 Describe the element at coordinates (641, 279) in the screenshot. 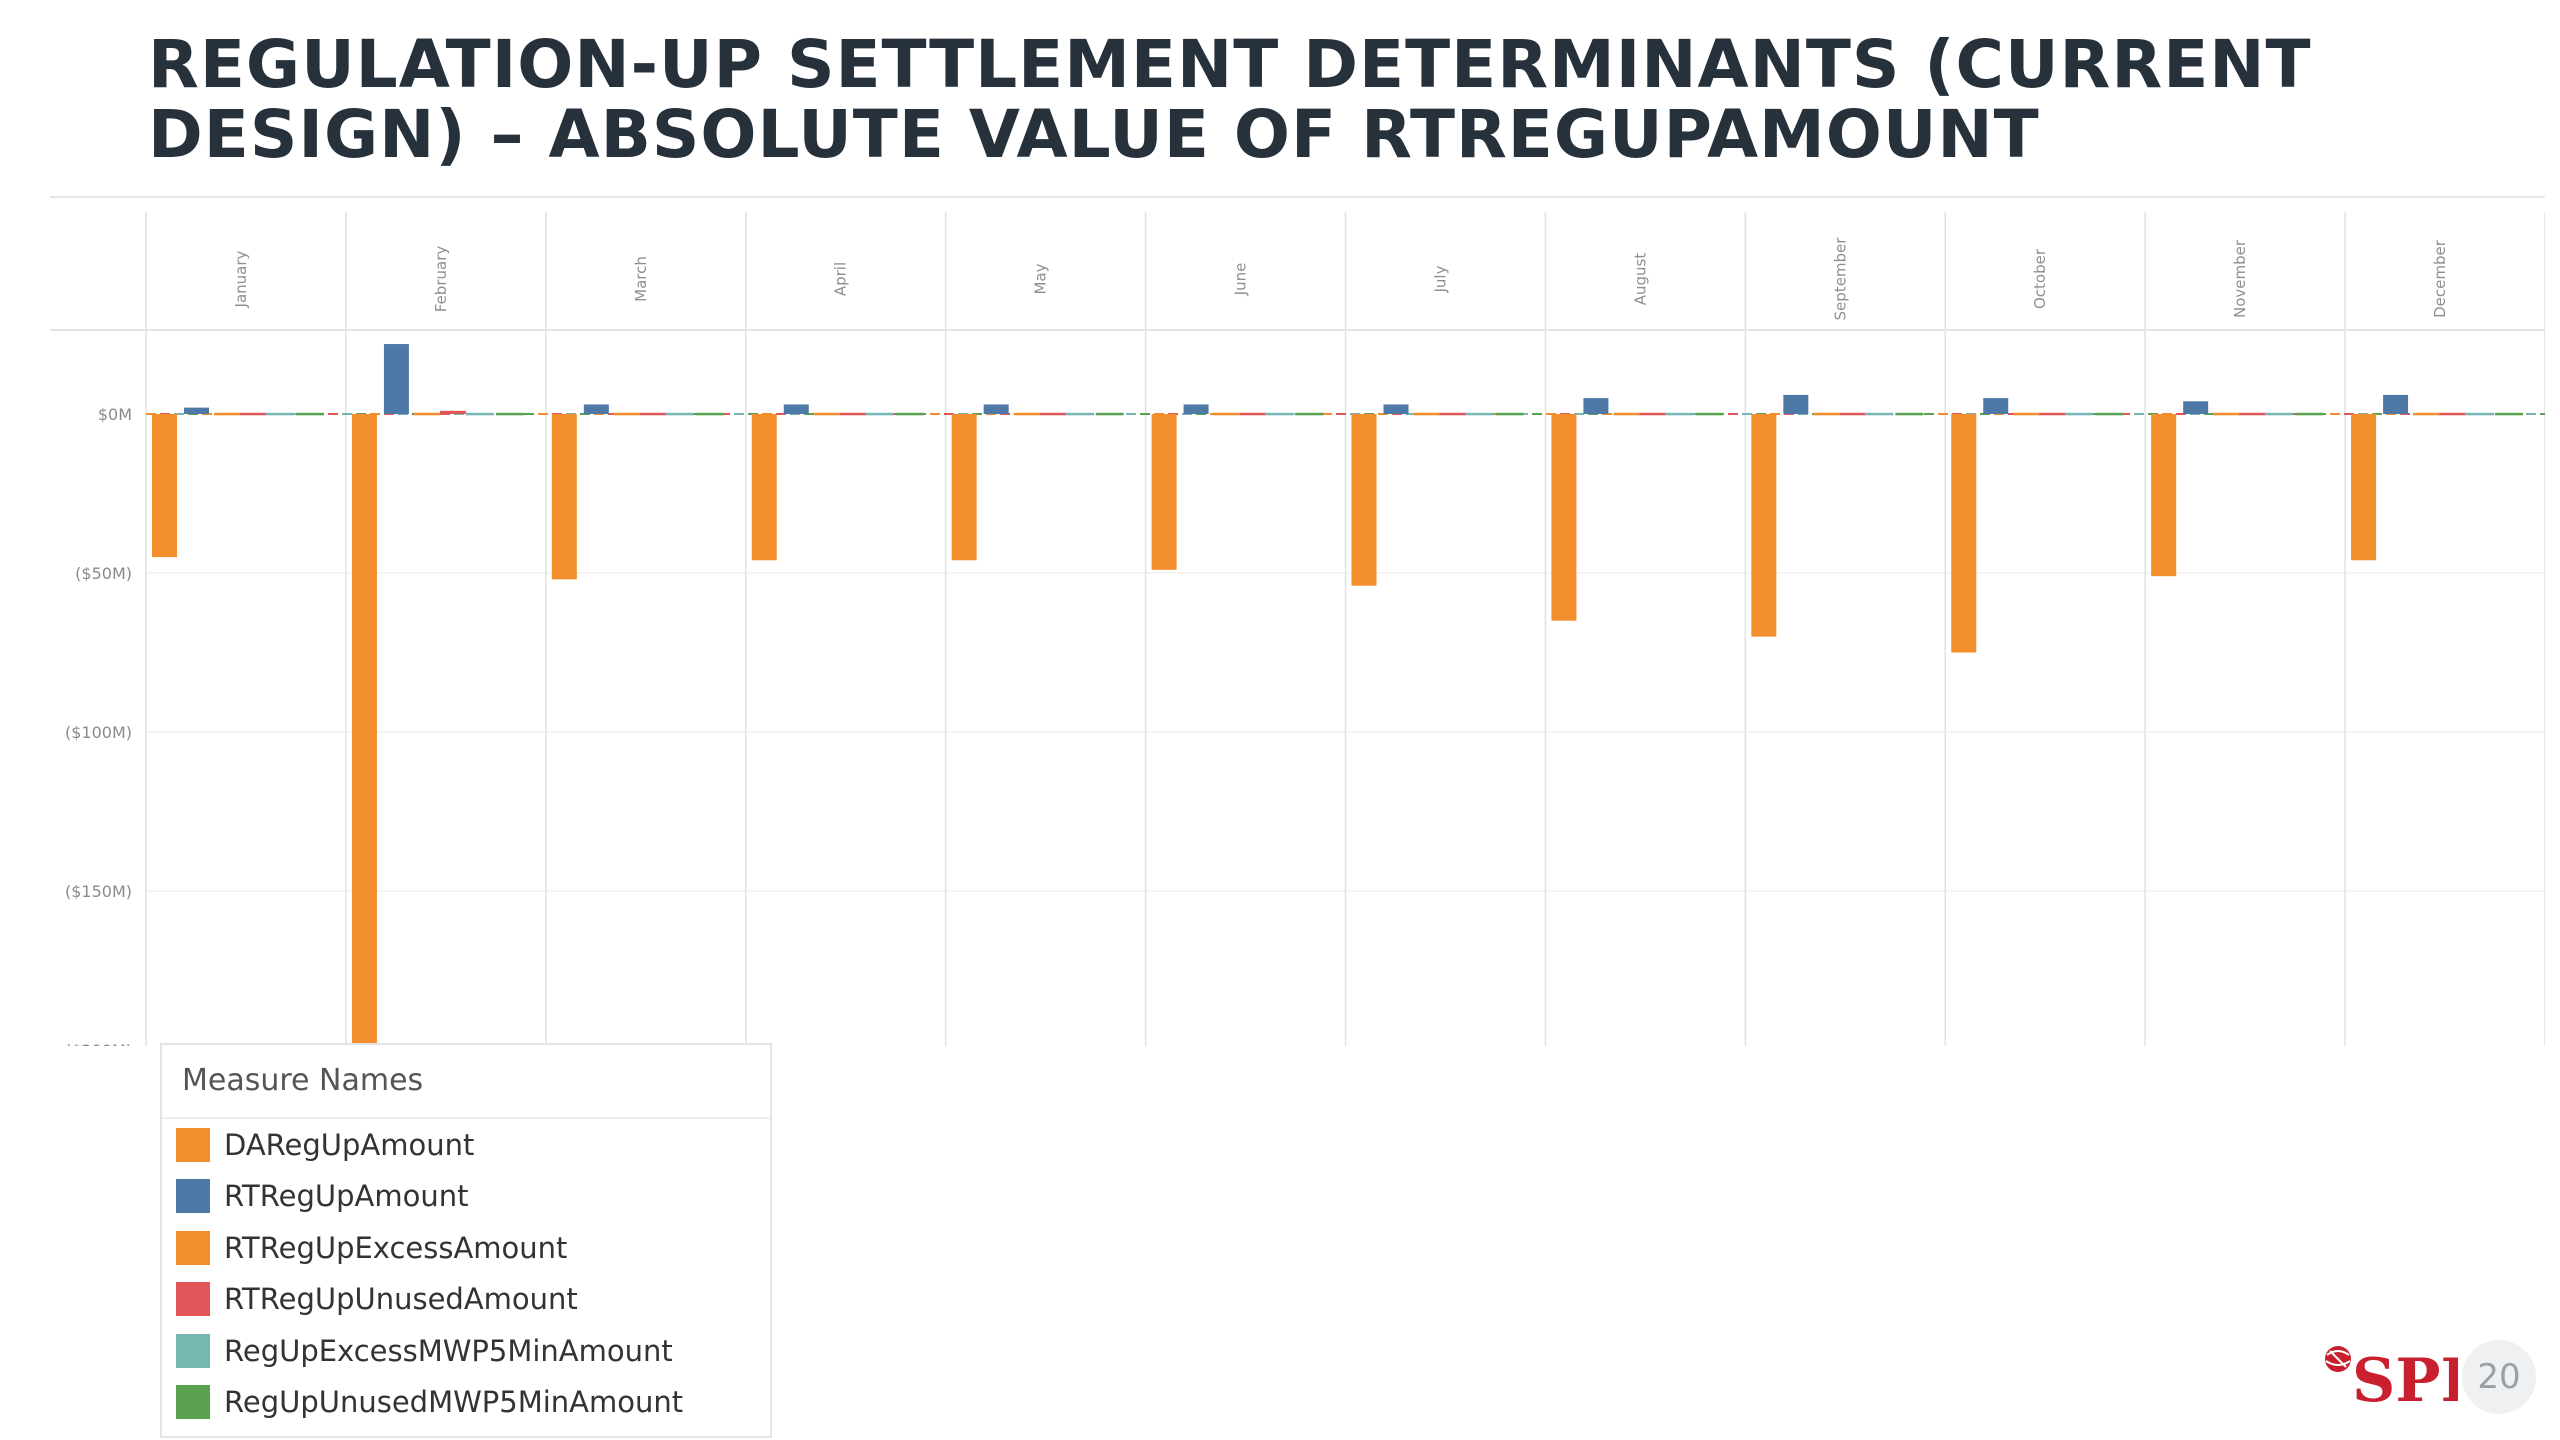

I see `month-label: March` at that location.